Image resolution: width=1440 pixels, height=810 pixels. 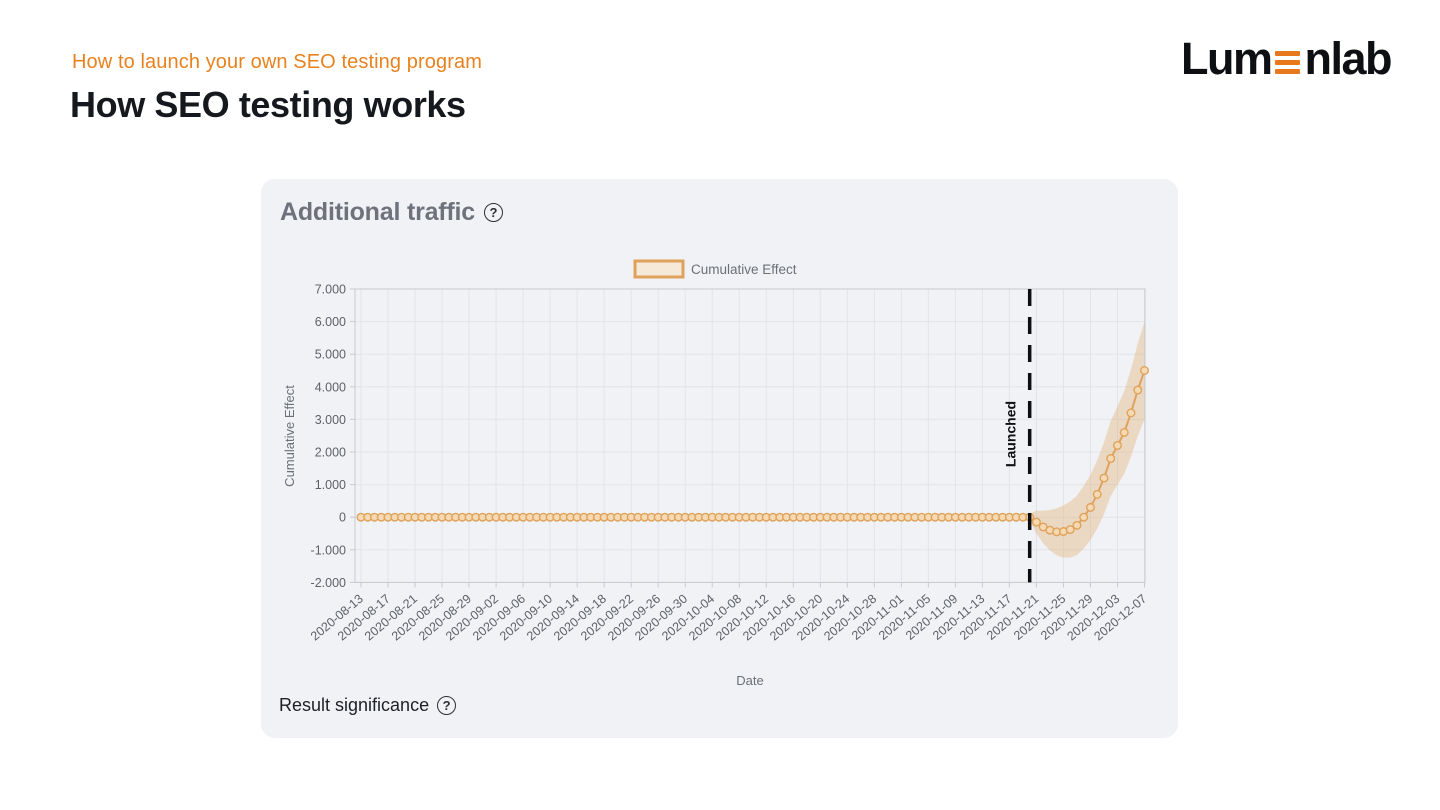 What do you see at coordinates (378, 212) in the screenshot?
I see `chart-title: Additional traffic` at bounding box center [378, 212].